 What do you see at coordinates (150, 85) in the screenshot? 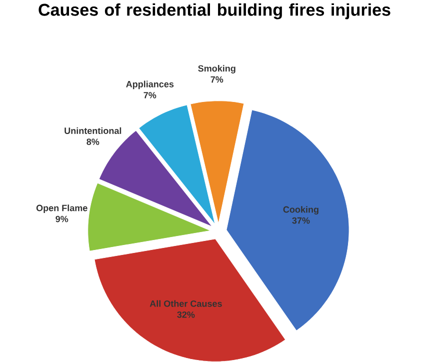
I see `slice-label: Appliances` at bounding box center [150, 85].